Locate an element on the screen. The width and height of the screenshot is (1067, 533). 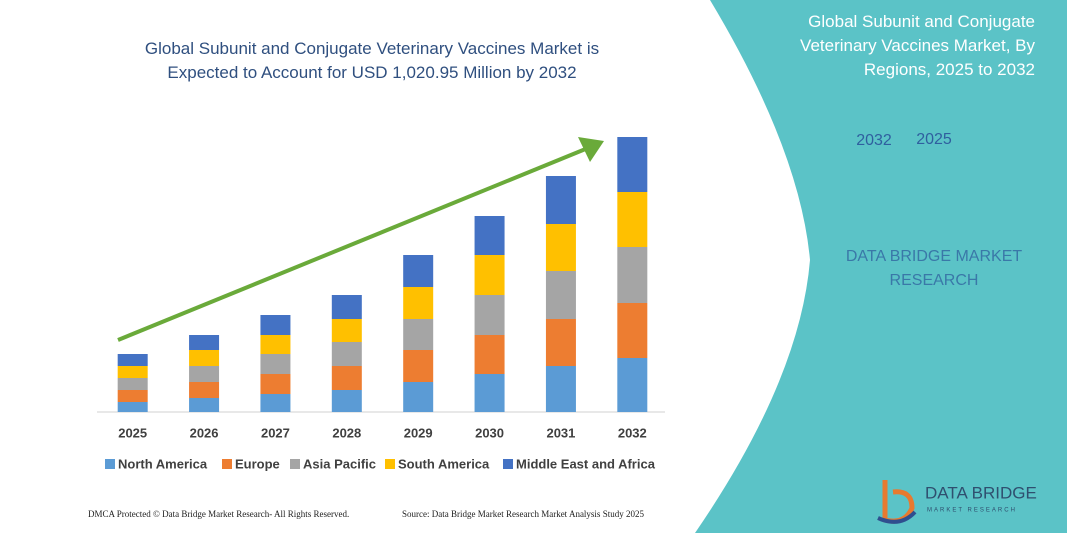
x-tick-label: 2032 is located at coordinates (632, 432).